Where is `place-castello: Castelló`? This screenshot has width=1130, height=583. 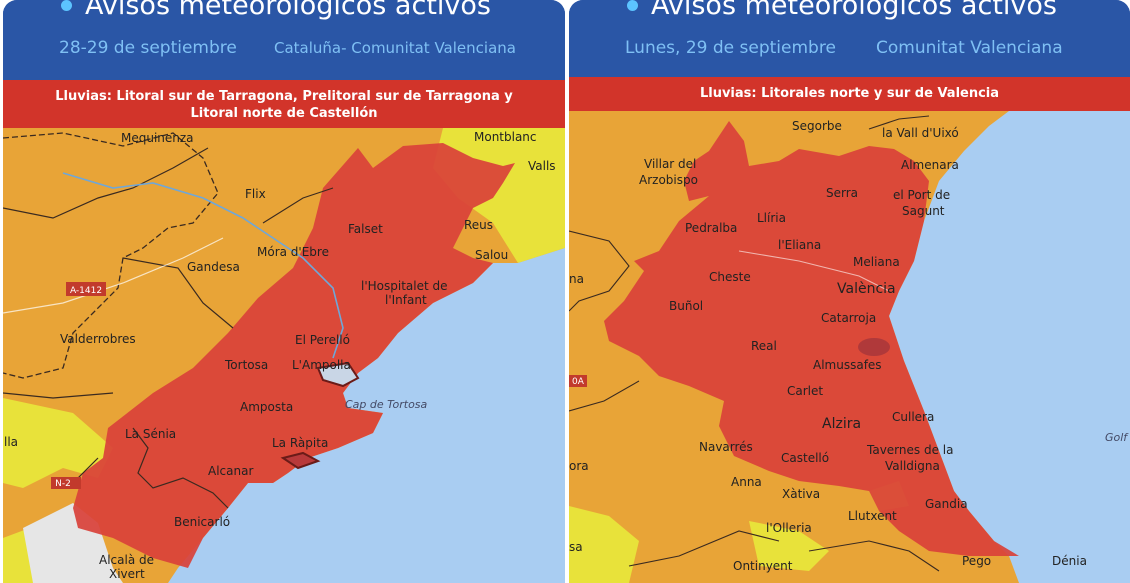 place-castello: Castelló is located at coordinates (805, 458).